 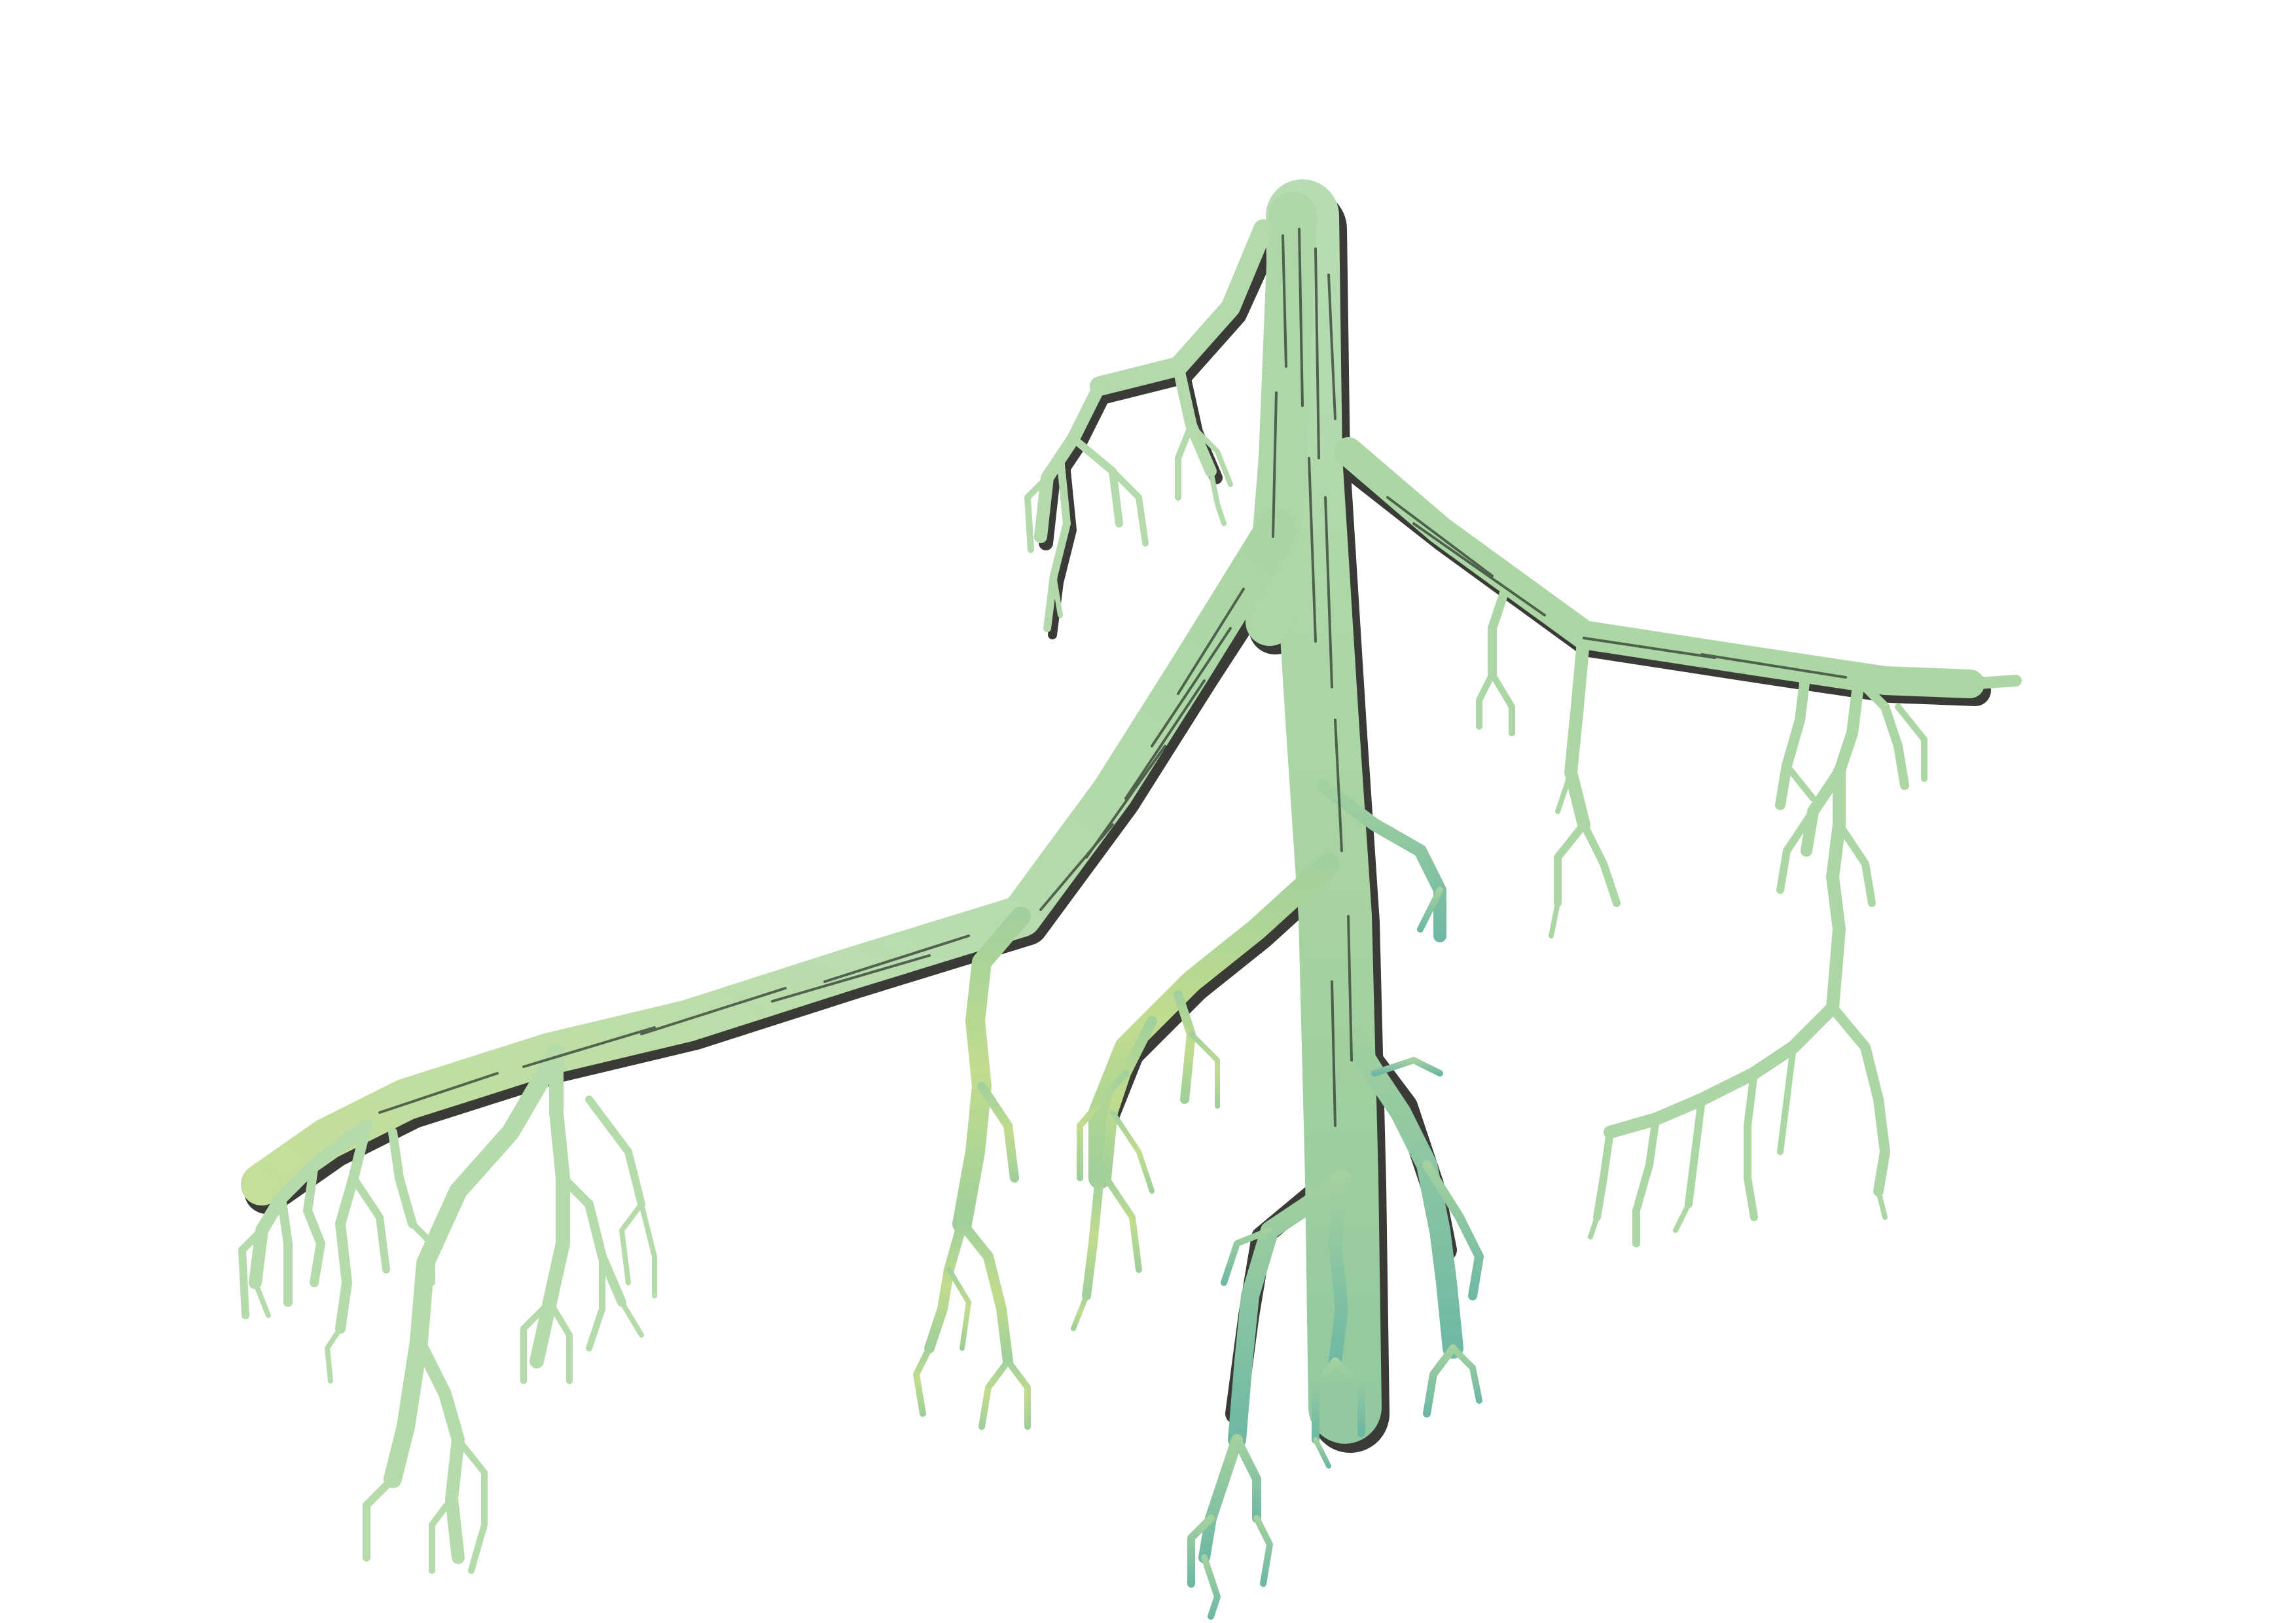 What do you see at coordinates (1678, 842) in the screenshot?
I see `right-branch` at bounding box center [1678, 842].